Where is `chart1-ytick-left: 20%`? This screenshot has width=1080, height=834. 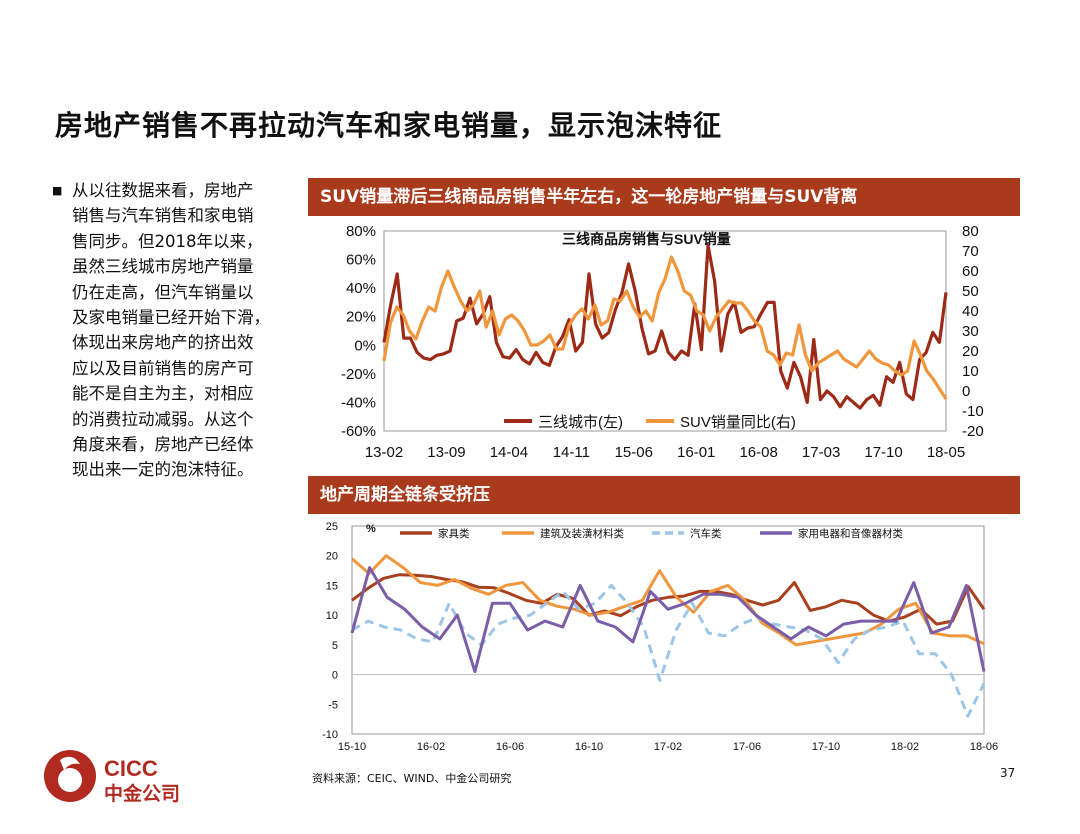 chart1-ytick-left: 20% is located at coordinates (361, 317).